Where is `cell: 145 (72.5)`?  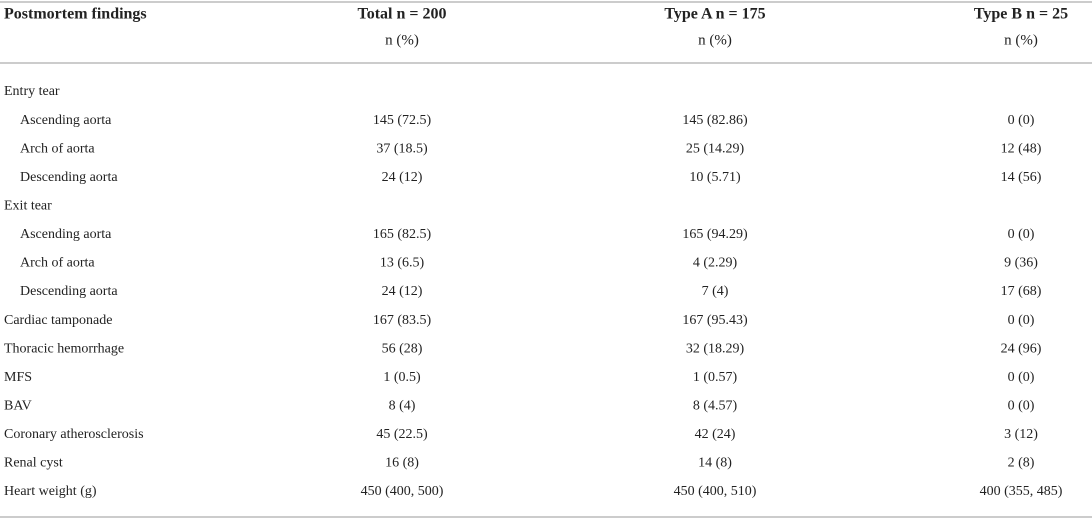 cell: 145 (72.5) is located at coordinates (402, 120).